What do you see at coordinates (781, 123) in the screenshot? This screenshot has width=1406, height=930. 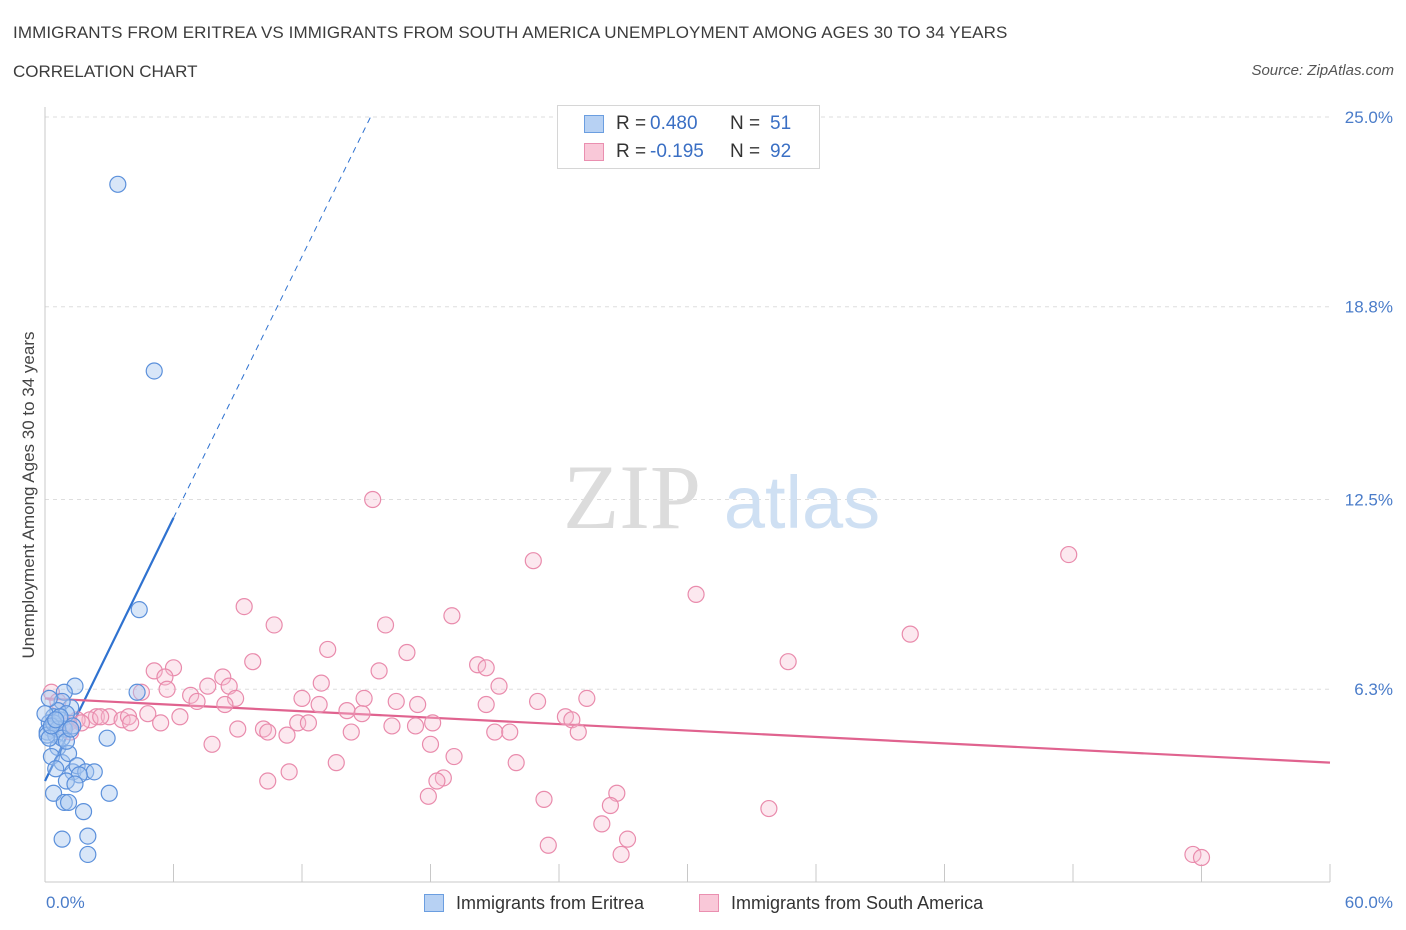 I see `legend-n-value: 51` at bounding box center [781, 123].